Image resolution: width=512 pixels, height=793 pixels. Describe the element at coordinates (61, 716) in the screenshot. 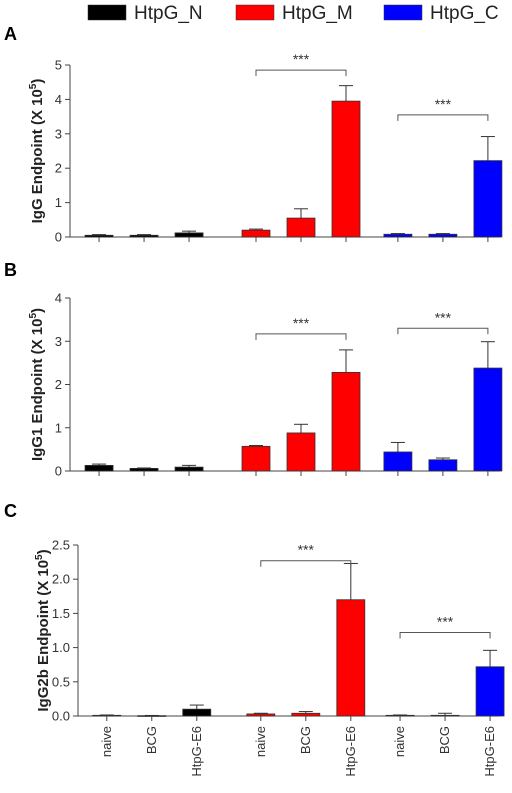

I see `y-tick-label: 0.0` at that location.